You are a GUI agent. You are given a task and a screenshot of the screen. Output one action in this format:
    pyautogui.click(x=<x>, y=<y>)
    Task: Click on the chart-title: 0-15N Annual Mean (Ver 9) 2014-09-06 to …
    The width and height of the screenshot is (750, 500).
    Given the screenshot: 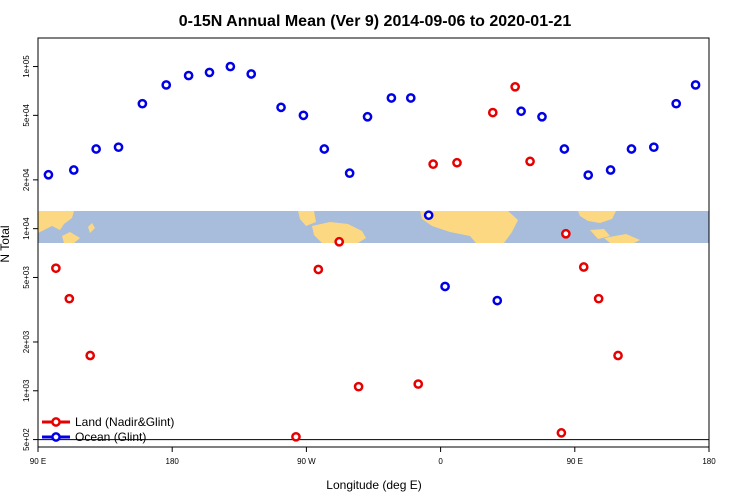 What is the action you would take?
    pyautogui.click(x=375, y=21)
    